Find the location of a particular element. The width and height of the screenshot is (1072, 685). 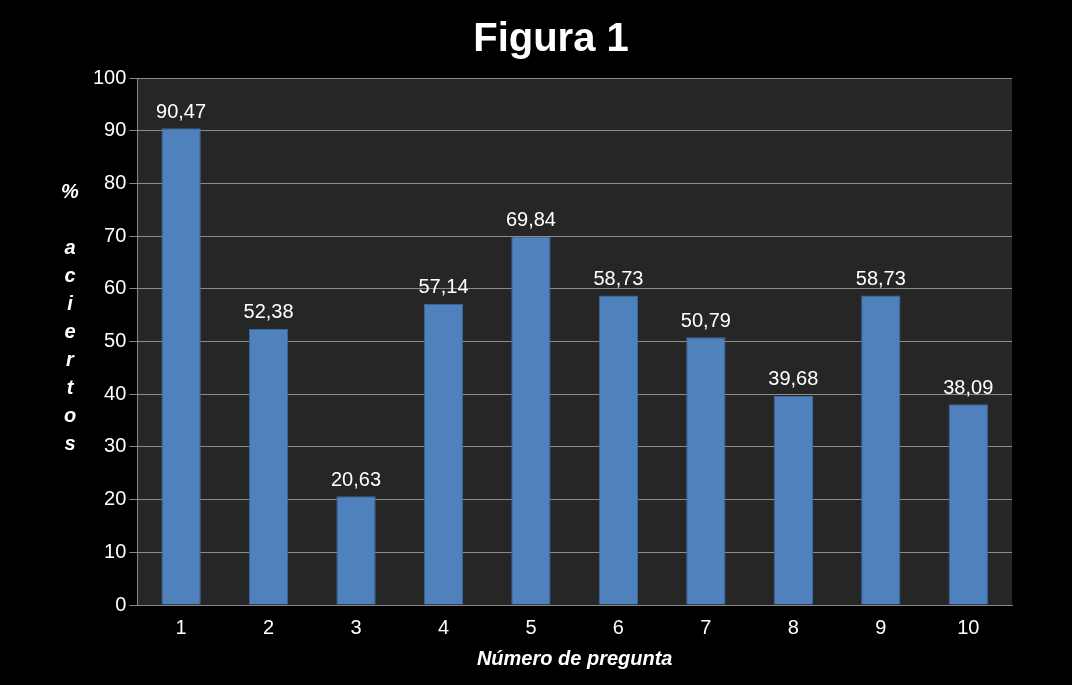

y-tick-label: 70 is located at coordinates (115, 234).